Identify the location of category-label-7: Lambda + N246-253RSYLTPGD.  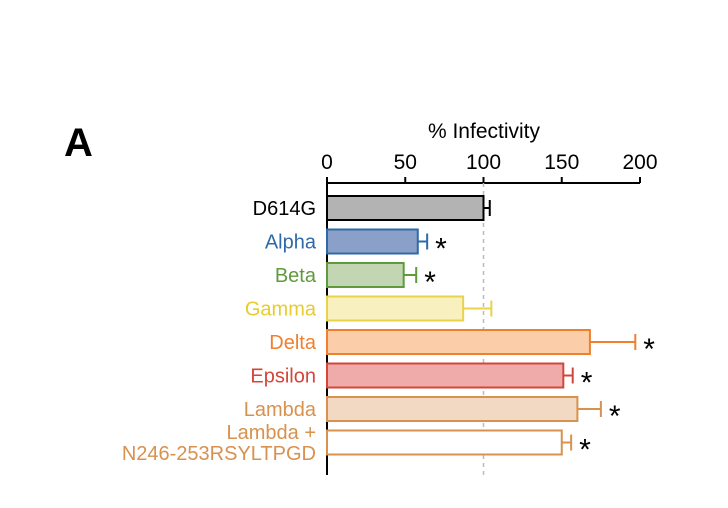
(219, 443).